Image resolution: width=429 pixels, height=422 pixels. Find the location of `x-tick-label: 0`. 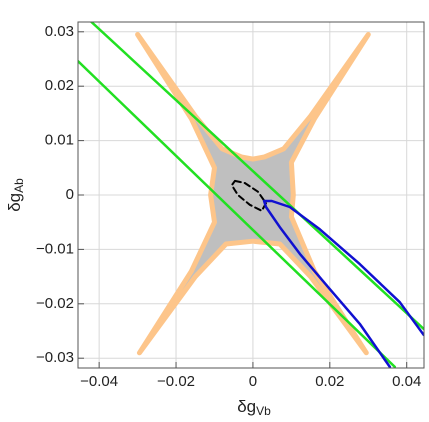

x-tick-label: 0 is located at coordinates (253, 381).